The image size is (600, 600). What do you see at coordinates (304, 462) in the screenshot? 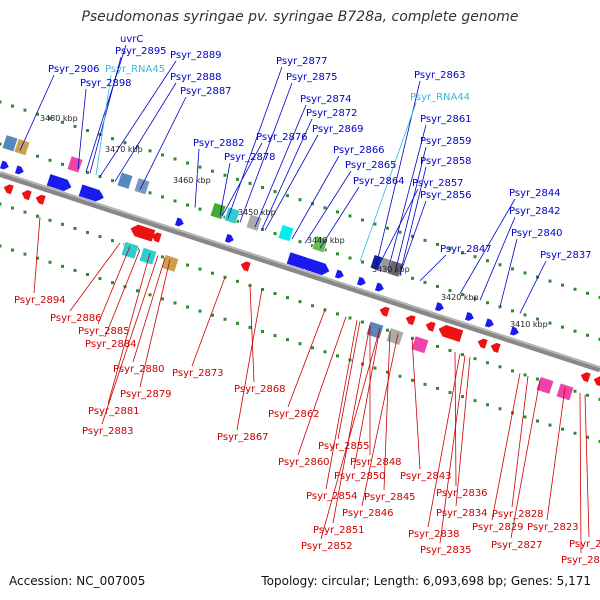
I see `gene-label: Psyr_2860` at bounding box center [304, 462].